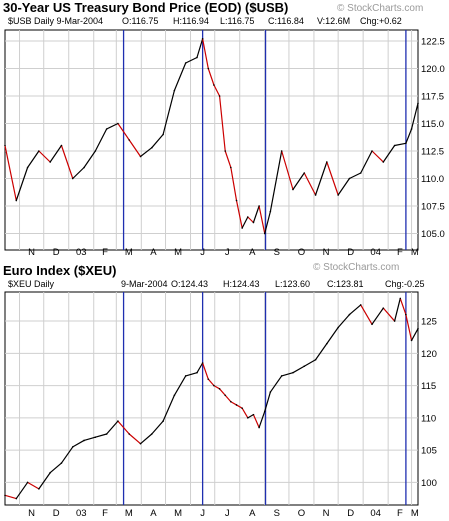 This screenshot has width=449, height=521. What do you see at coordinates (432, 179) in the screenshot?
I see `usb-y-tick-label: 110.0` at bounding box center [432, 179].